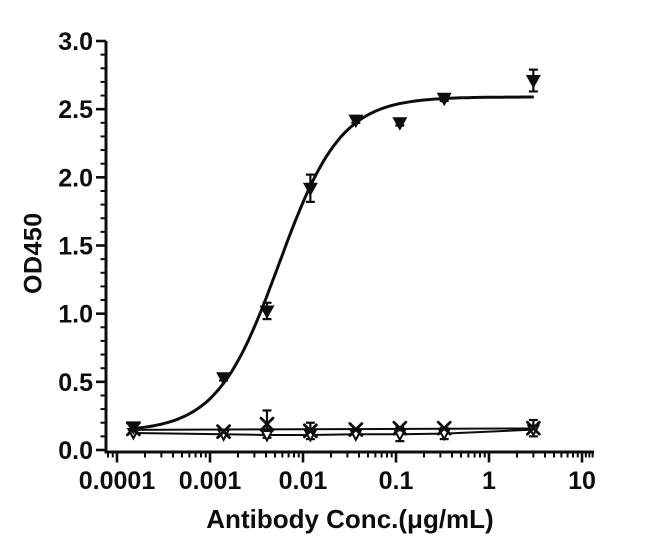  What do you see at coordinates (337, 473) in the screenshot?
I see `x-axis-ticks: 0.0001 0.001 0.01 0.1 1 10` at bounding box center [337, 473].